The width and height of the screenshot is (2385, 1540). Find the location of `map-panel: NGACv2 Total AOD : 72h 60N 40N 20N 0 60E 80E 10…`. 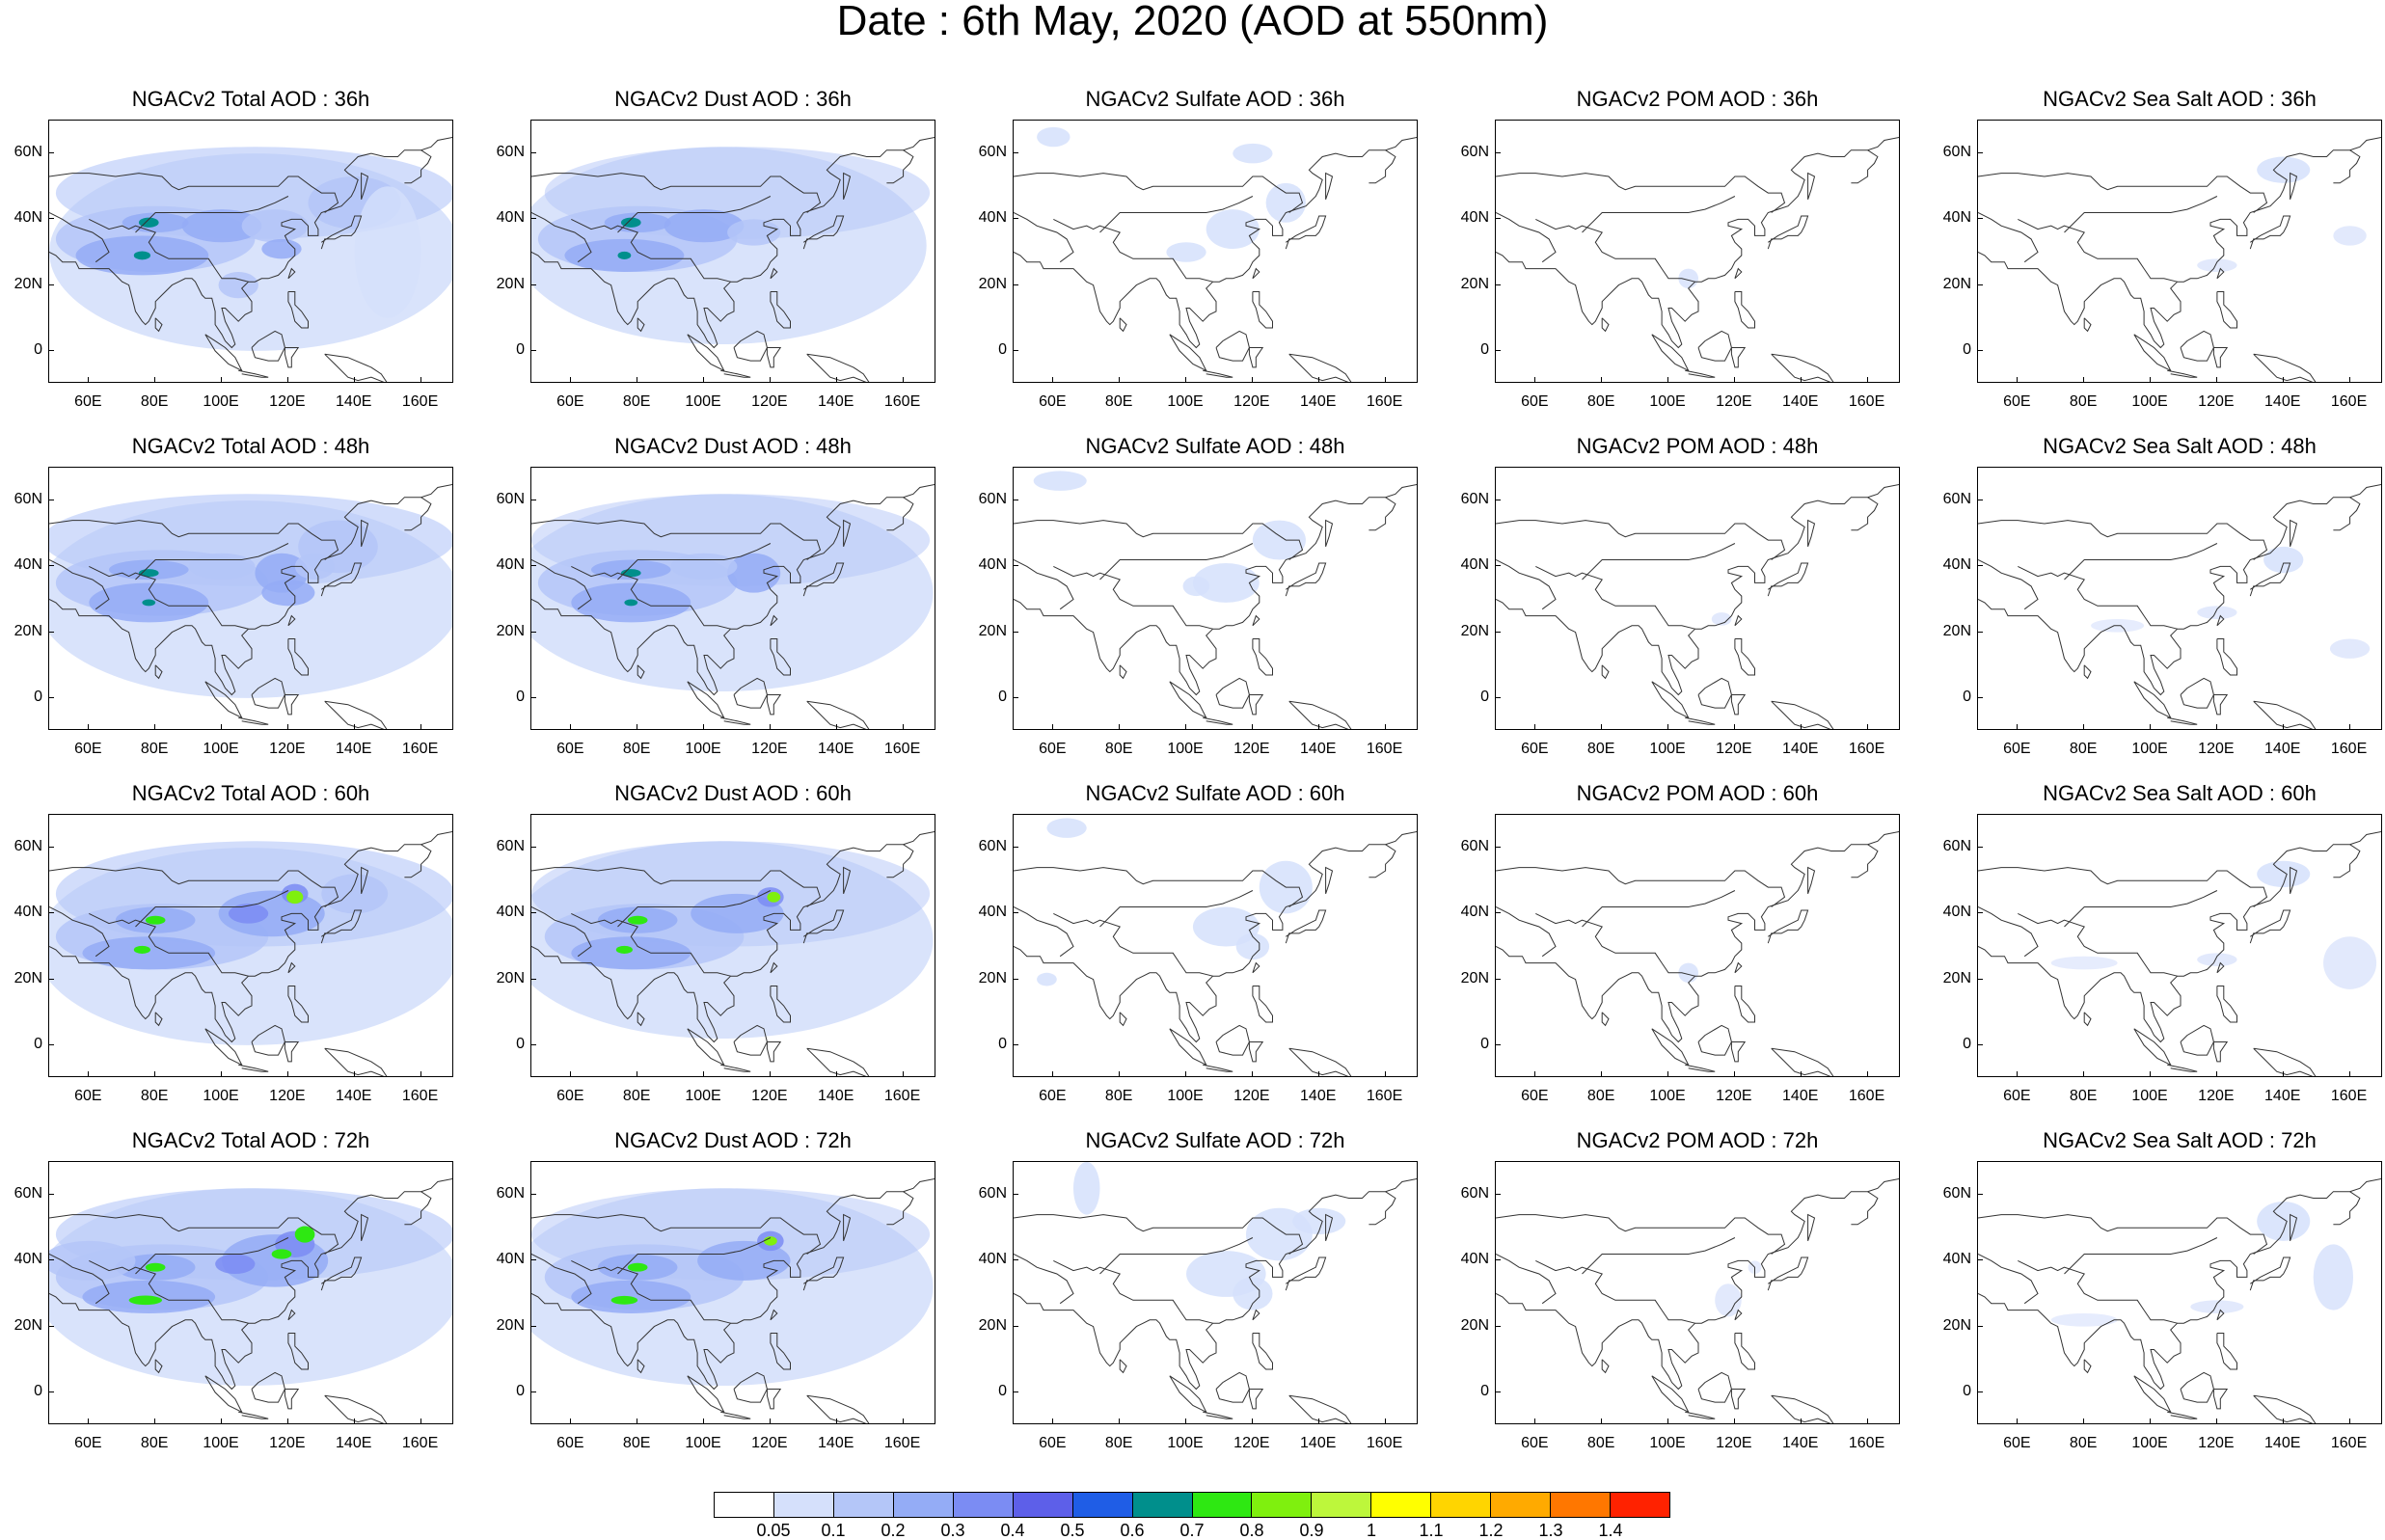

map-panel: NGACv2 Total AOD : 72h 60N 40N 20N 0 60E 80E 10… is located at coordinates (233, 1293).